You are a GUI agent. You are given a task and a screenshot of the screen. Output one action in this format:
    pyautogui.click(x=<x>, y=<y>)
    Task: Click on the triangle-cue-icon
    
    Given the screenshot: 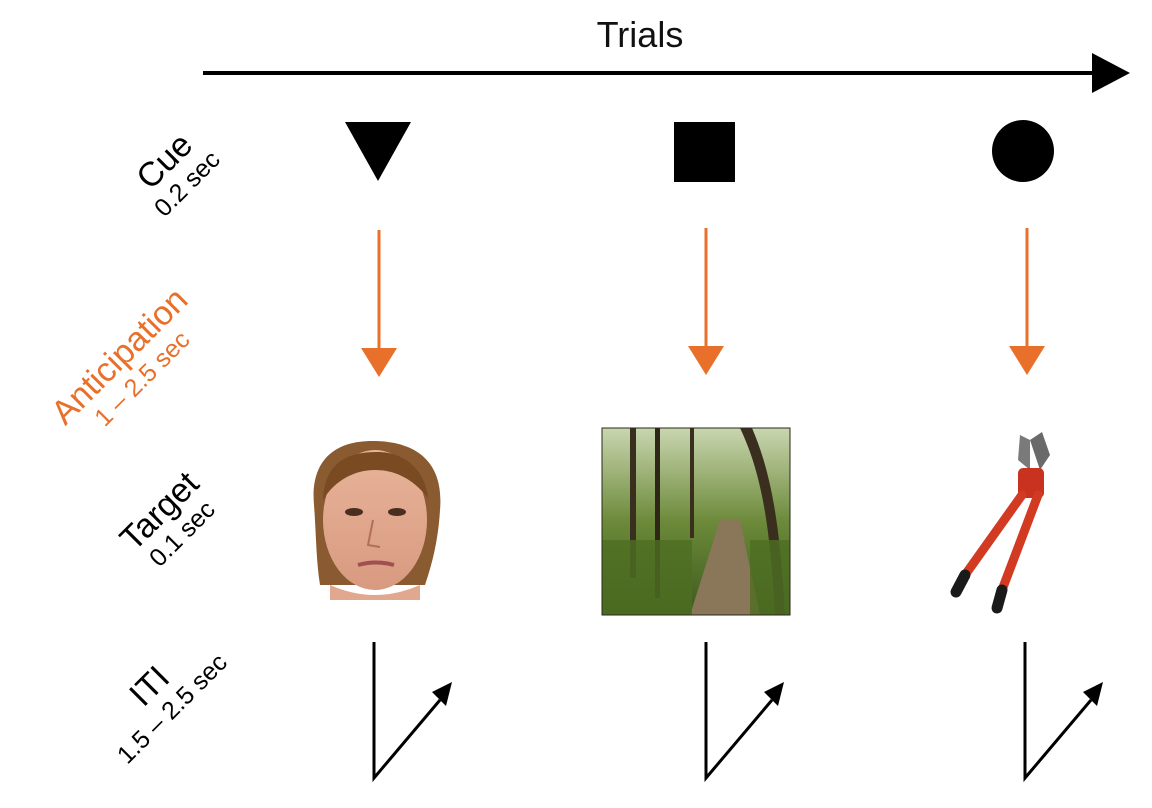 What is the action you would take?
    pyautogui.click(x=378, y=151)
    